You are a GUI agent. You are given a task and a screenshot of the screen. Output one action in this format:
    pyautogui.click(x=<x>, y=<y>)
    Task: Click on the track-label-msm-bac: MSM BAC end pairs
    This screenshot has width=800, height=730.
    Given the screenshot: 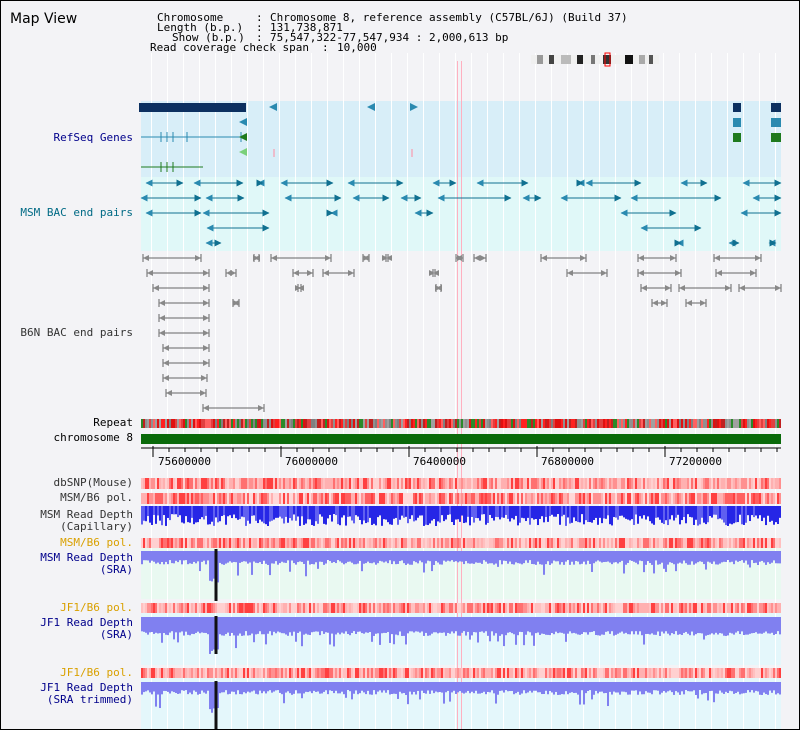 What is the action you would take?
    pyautogui.click(x=76, y=212)
    